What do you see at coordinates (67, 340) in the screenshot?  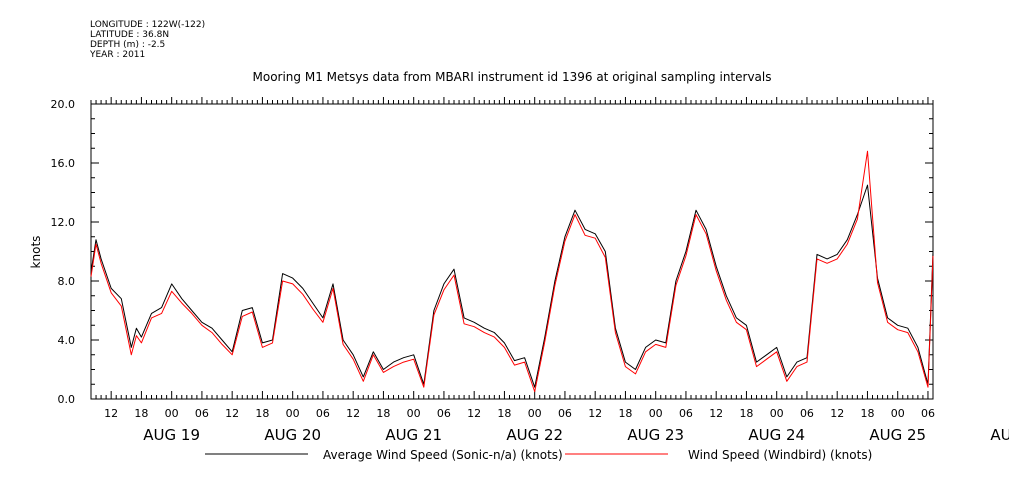 I see `y-tick-label: 4.0` at bounding box center [67, 340].